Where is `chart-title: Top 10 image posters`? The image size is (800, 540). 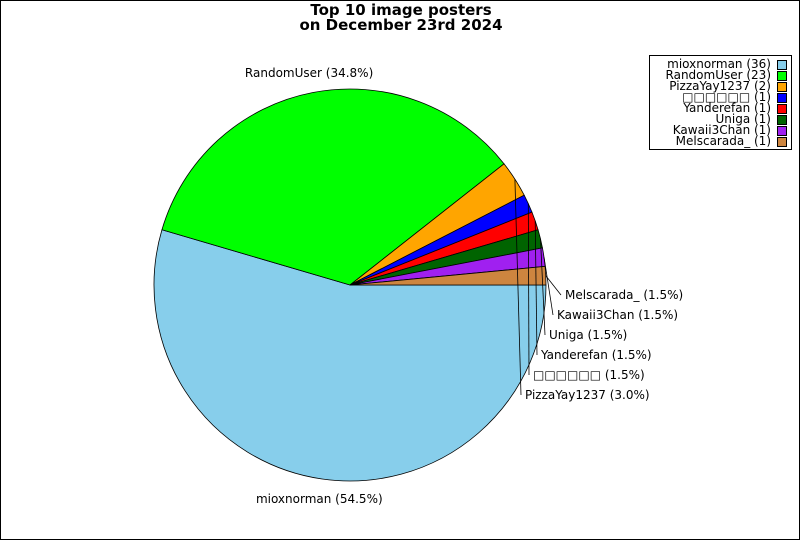 chart-title: Top 10 image posters is located at coordinates (401, 10).